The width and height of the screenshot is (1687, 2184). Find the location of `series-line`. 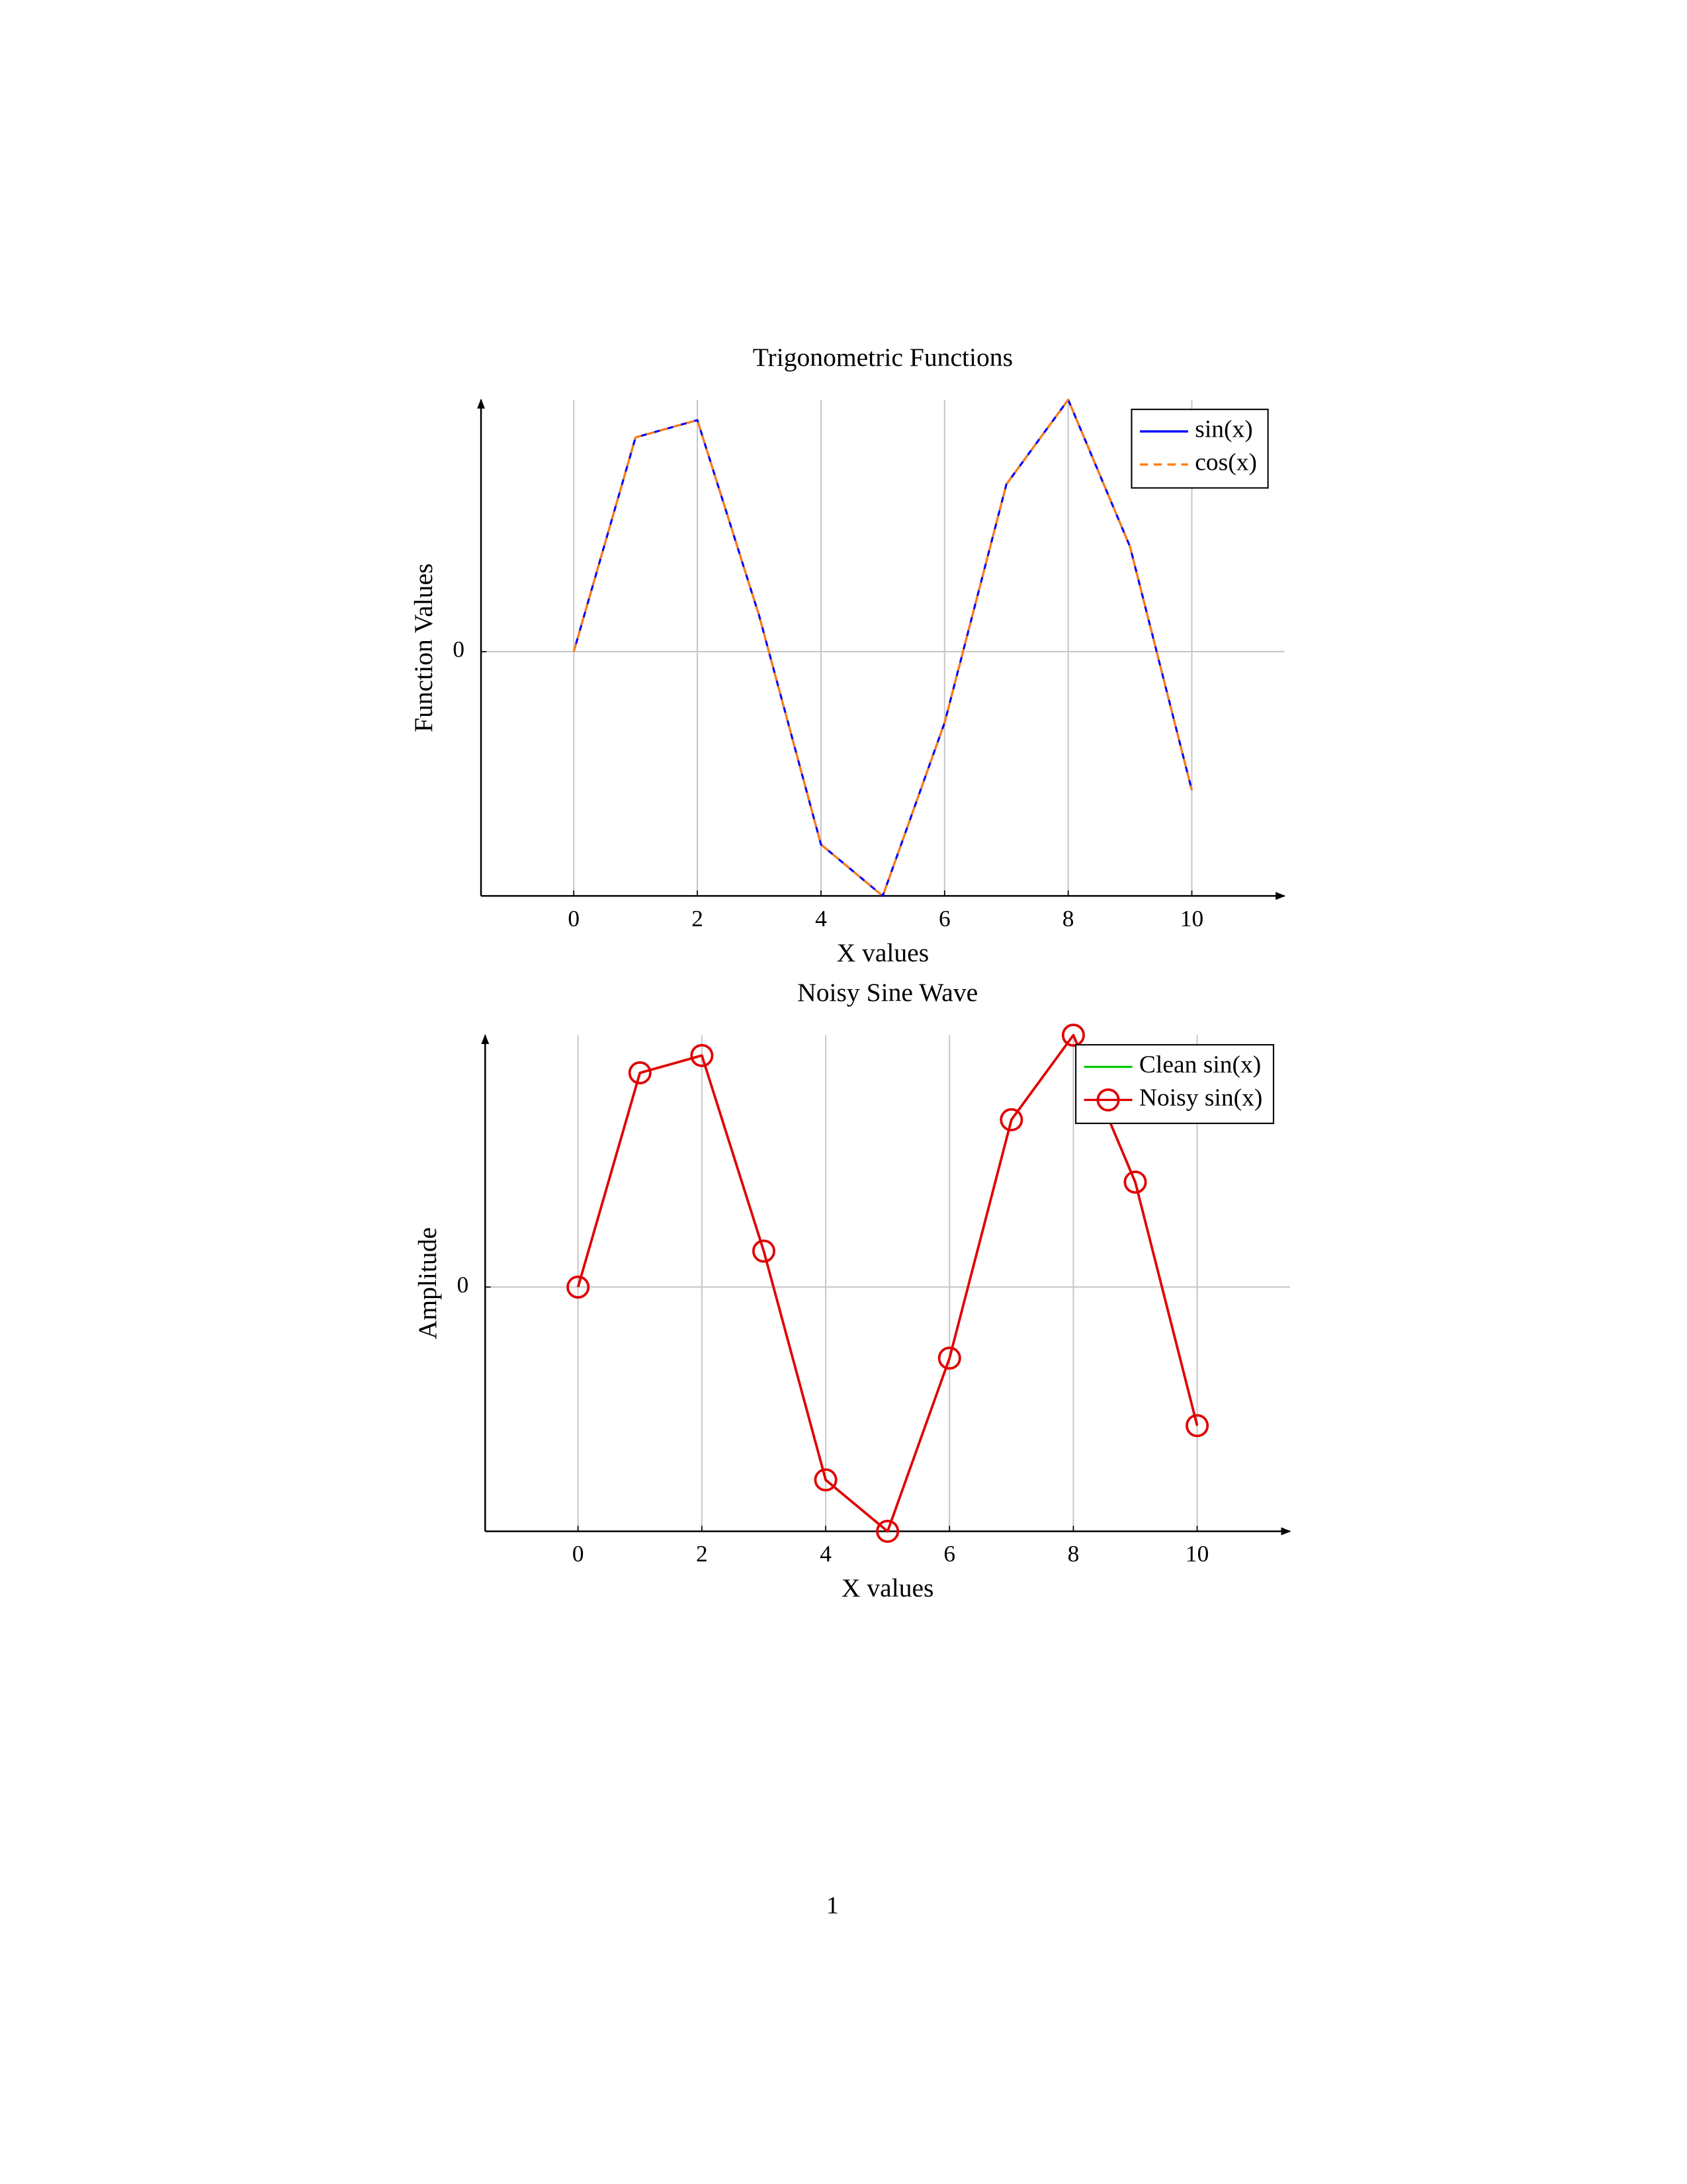

series-line is located at coordinates (882, 647).